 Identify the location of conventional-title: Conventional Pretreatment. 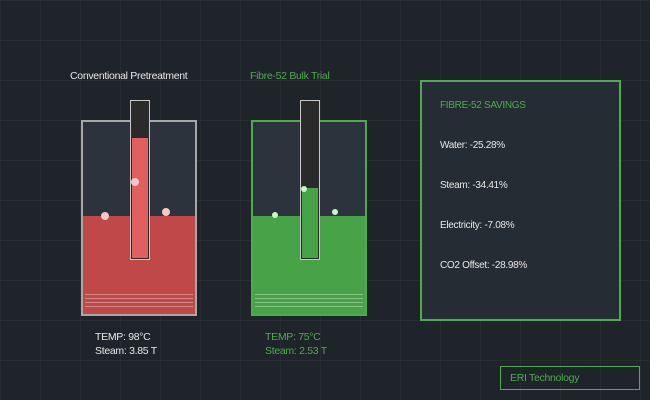
(129, 76).